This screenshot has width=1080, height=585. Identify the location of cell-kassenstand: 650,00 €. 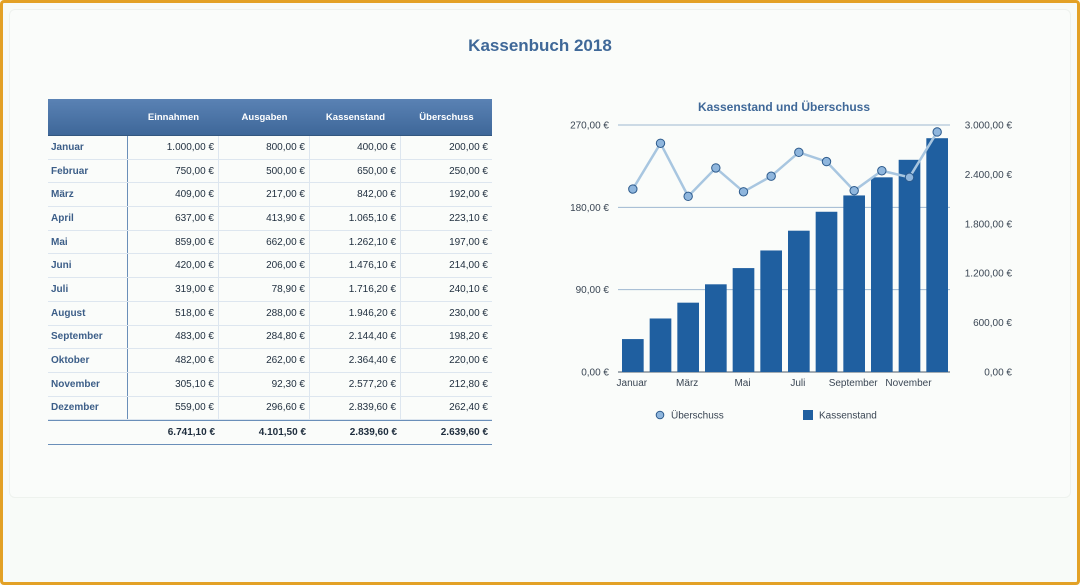
(355, 171).